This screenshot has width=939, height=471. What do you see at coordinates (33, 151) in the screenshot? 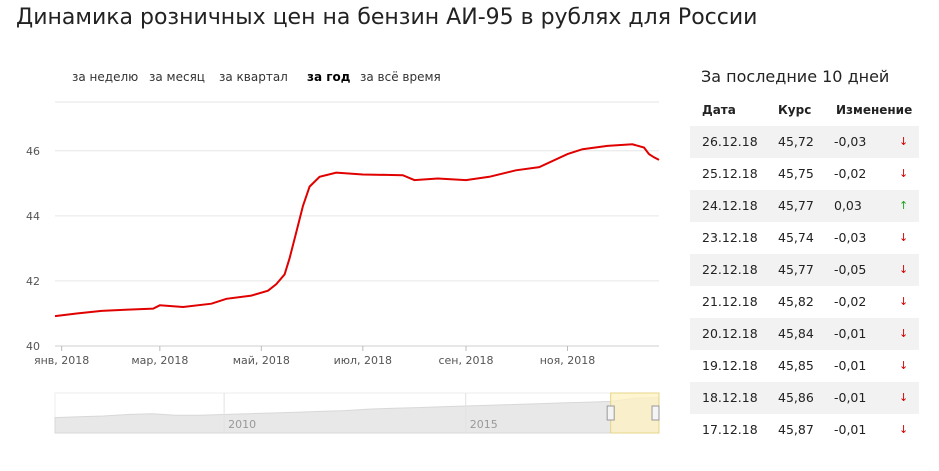
I see `y-tick-label: 46` at bounding box center [33, 151].